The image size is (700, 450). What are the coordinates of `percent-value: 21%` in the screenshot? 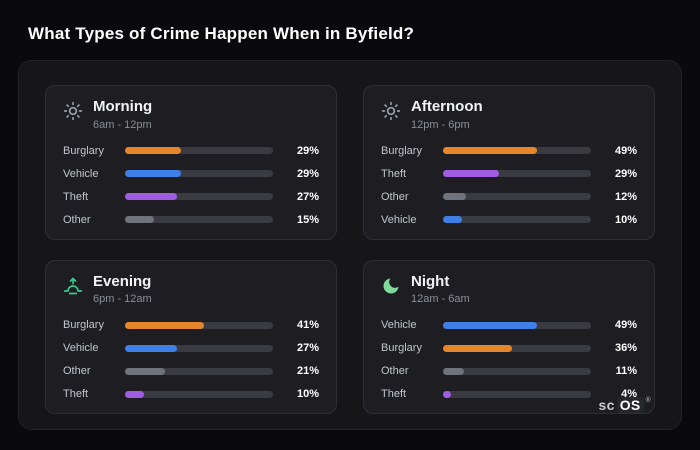 It's located at (307, 371).